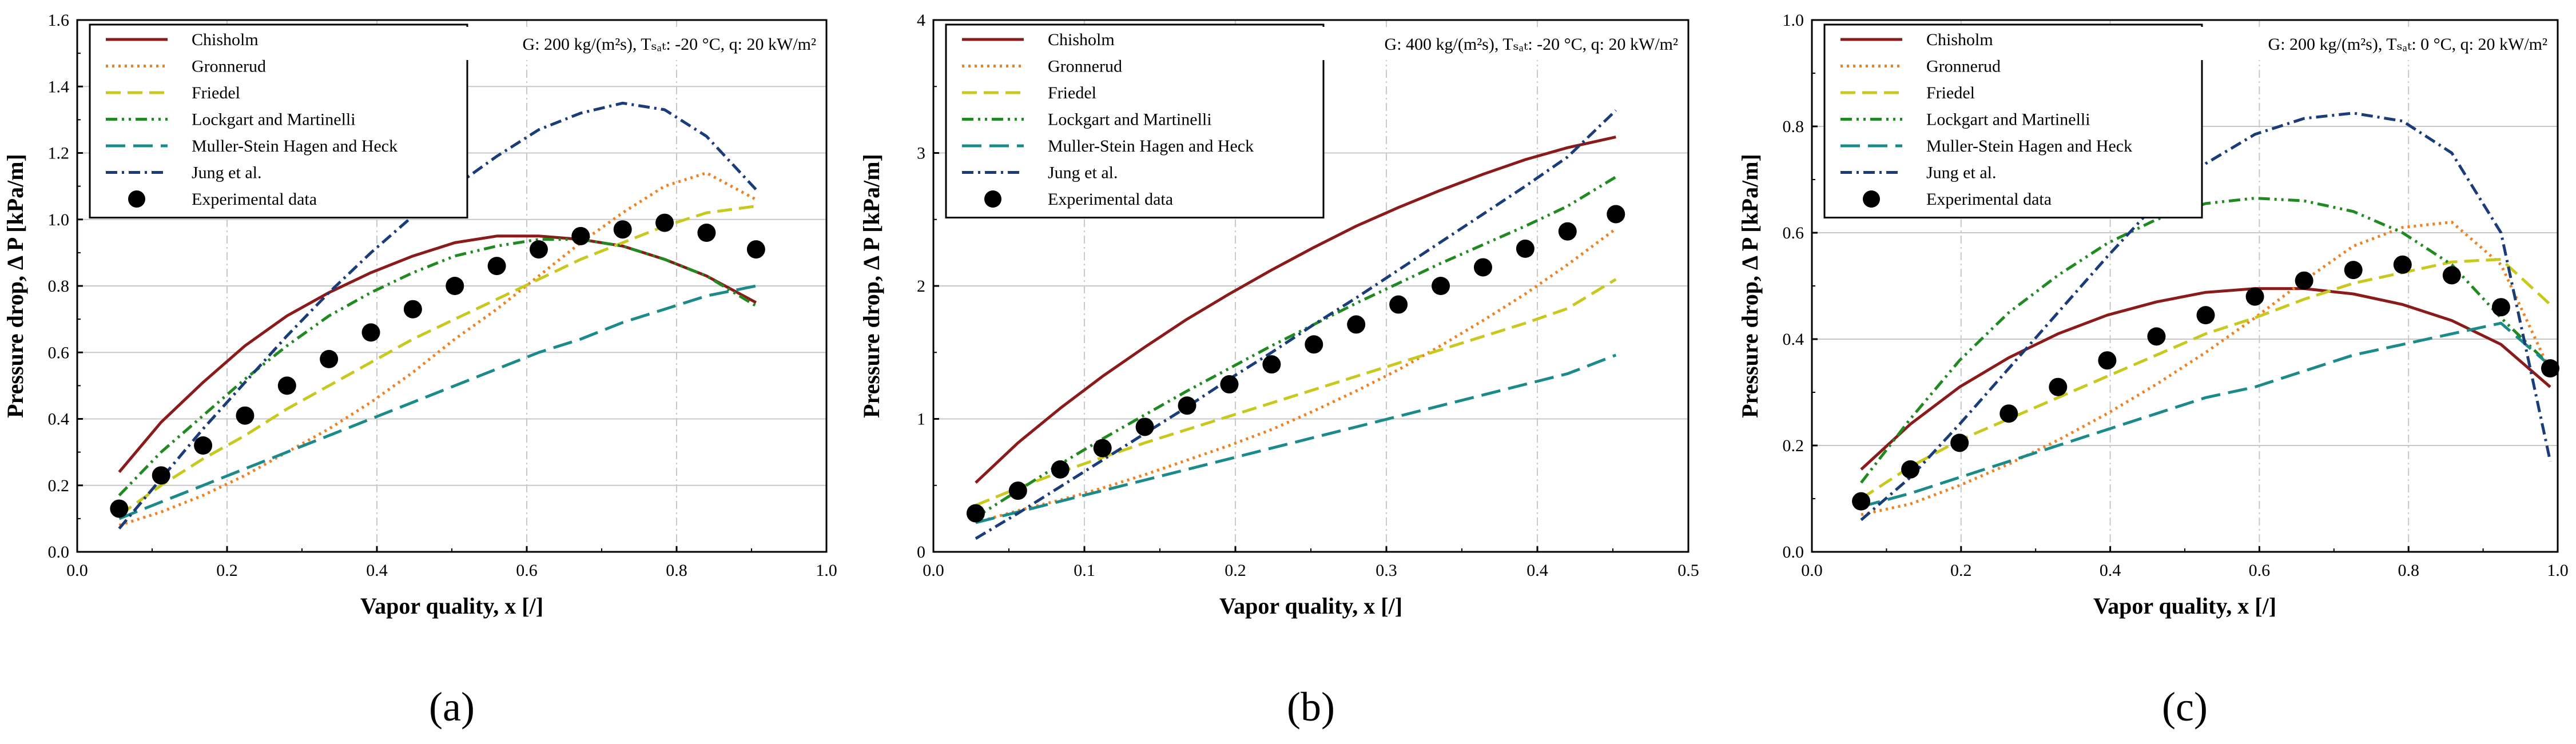 The image size is (2576, 744). I want to click on chart-c-xtick-label: 0.2, so click(1961, 570).